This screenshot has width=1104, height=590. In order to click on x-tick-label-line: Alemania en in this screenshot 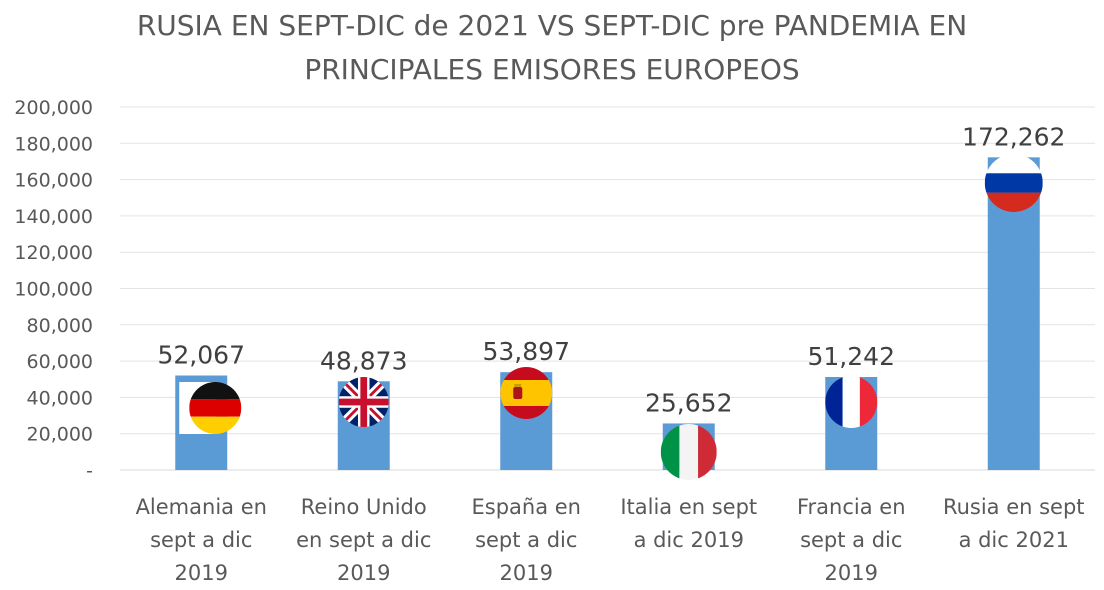, I will do `click(201, 507)`.